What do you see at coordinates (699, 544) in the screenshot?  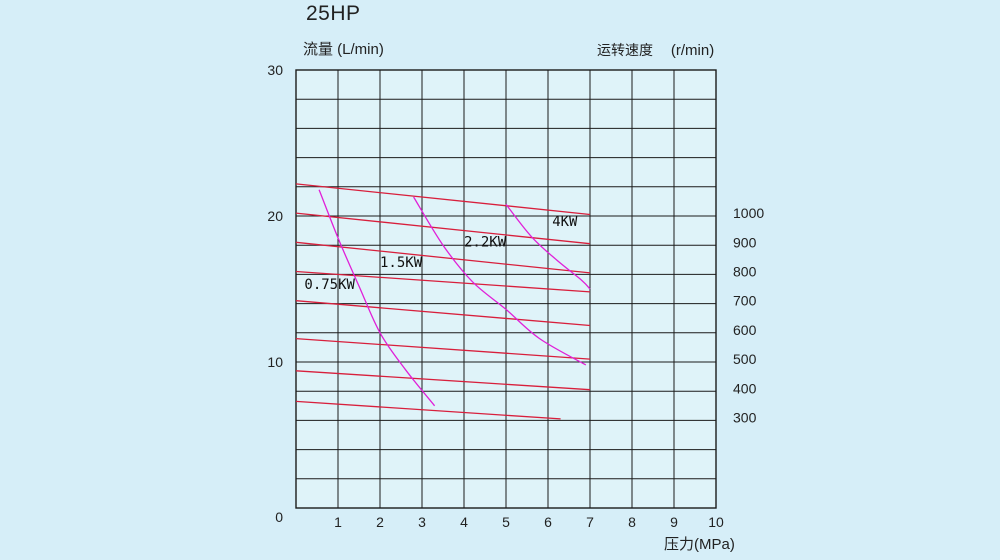 I see `x-axis-label: 压力(MPa)` at bounding box center [699, 544].